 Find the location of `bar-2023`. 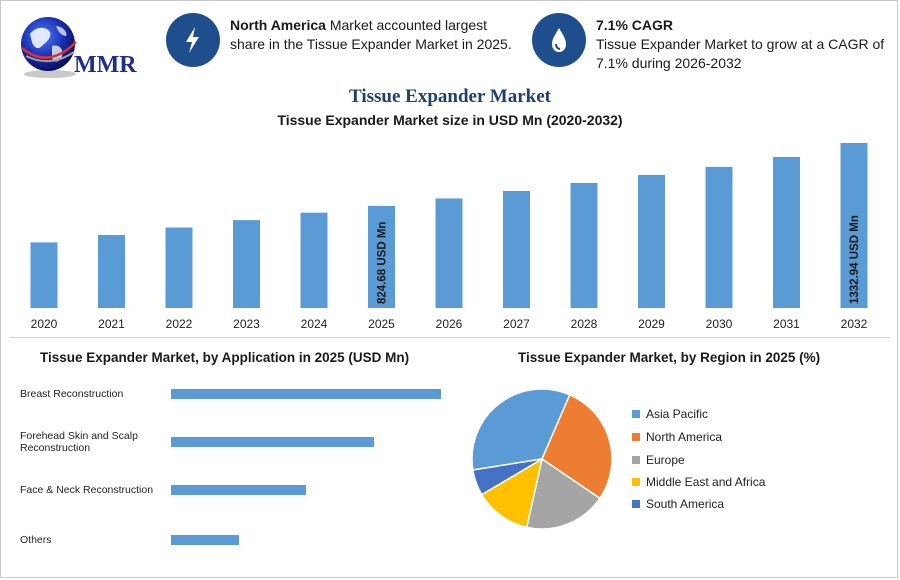

bar-2023 is located at coordinates (246, 264).